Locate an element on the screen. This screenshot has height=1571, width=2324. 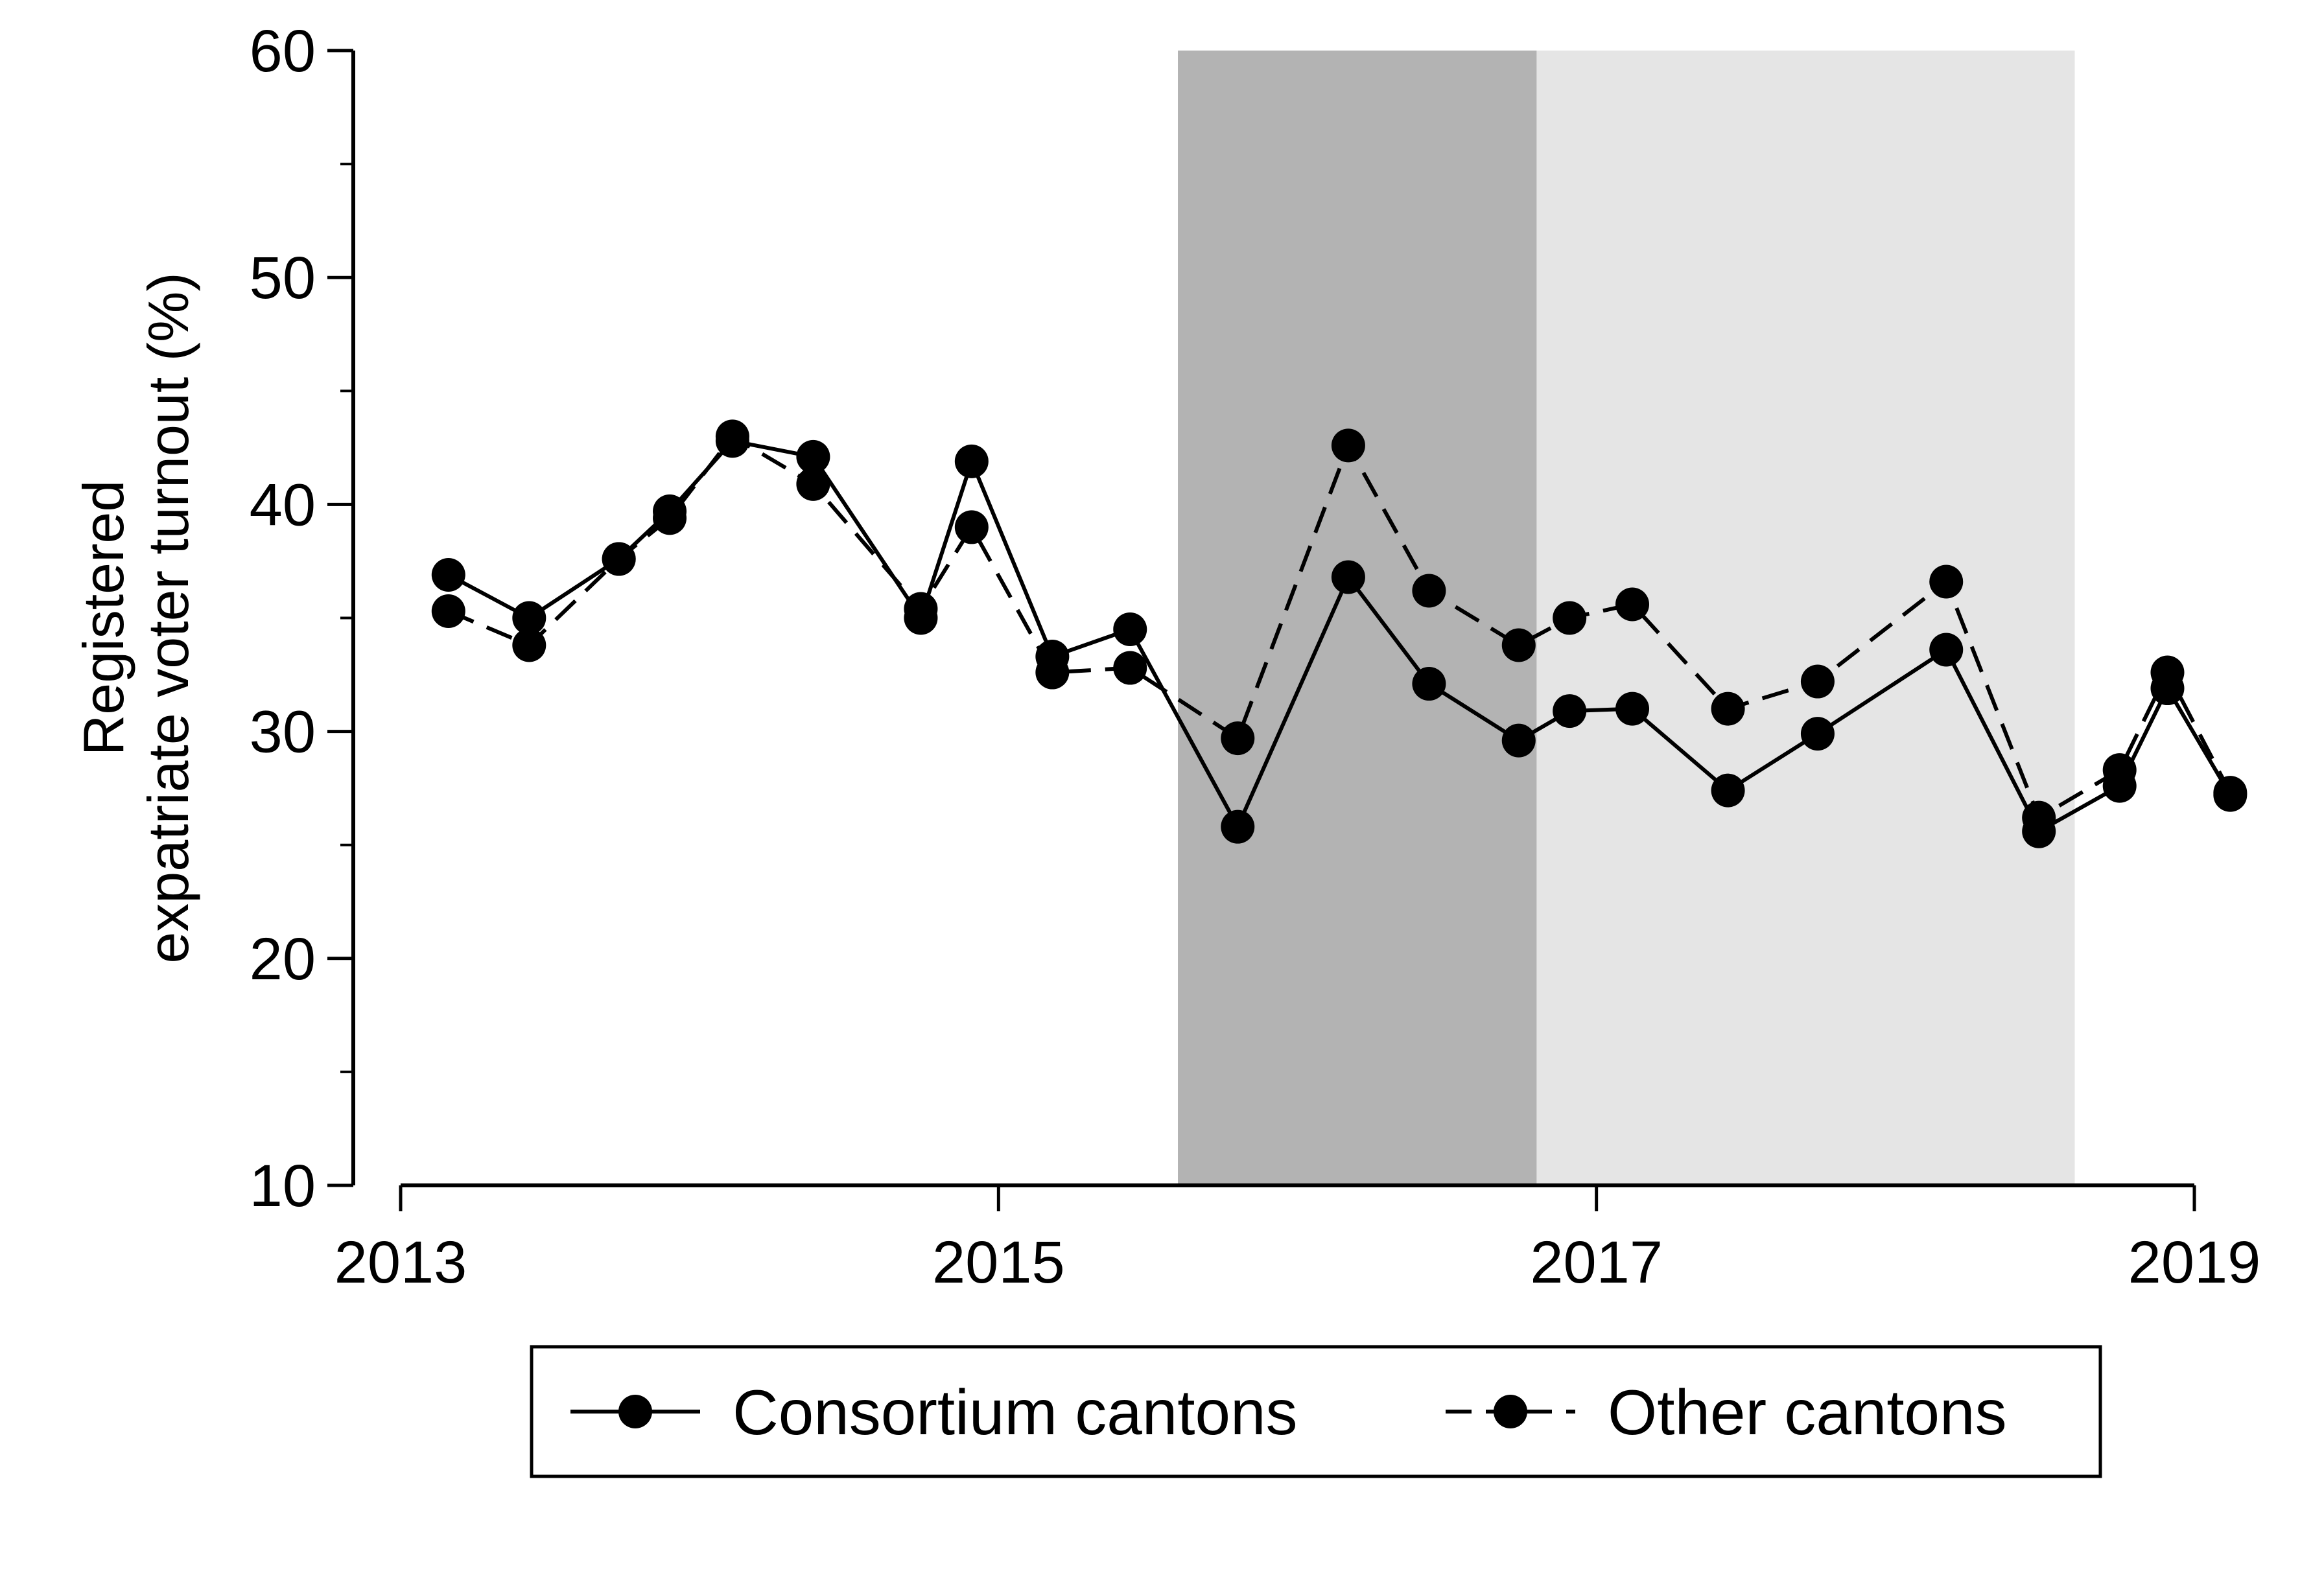
legend-label-1: Consortium cantons is located at coordinates (1015, 1412).